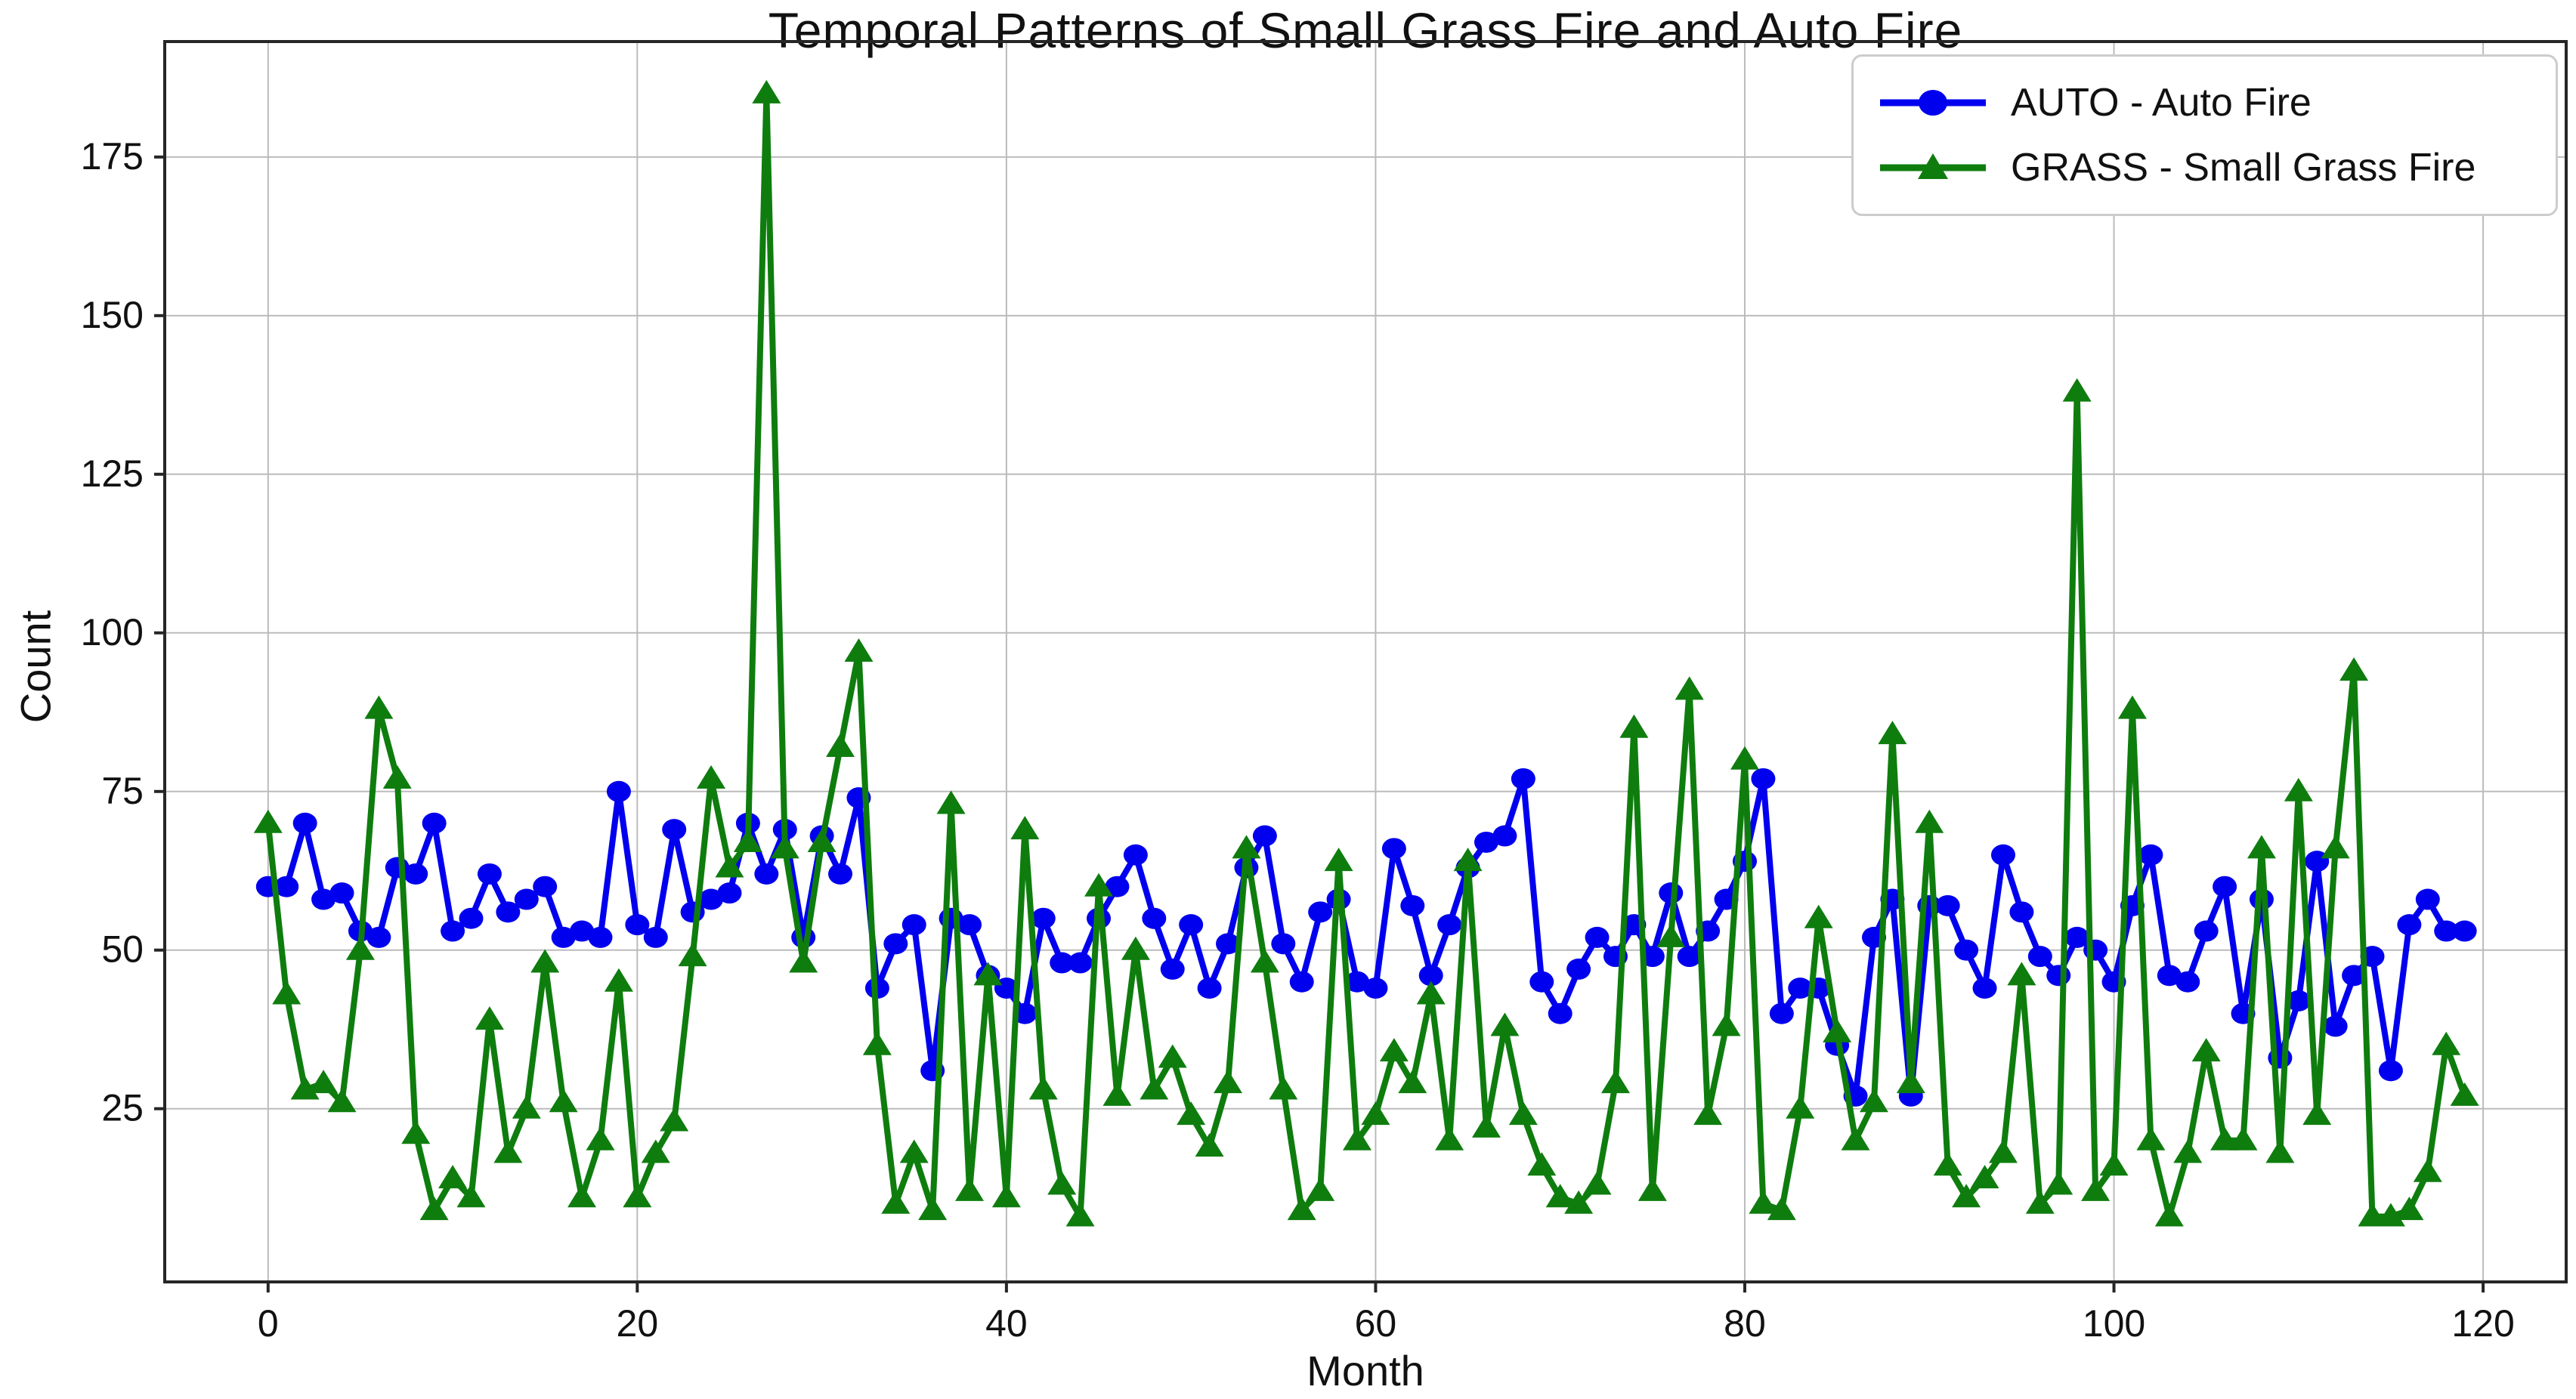 The image size is (2576, 1399). Describe the element at coordinates (122, 949) in the screenshot. I see `y-tick-label: 50` at that location.